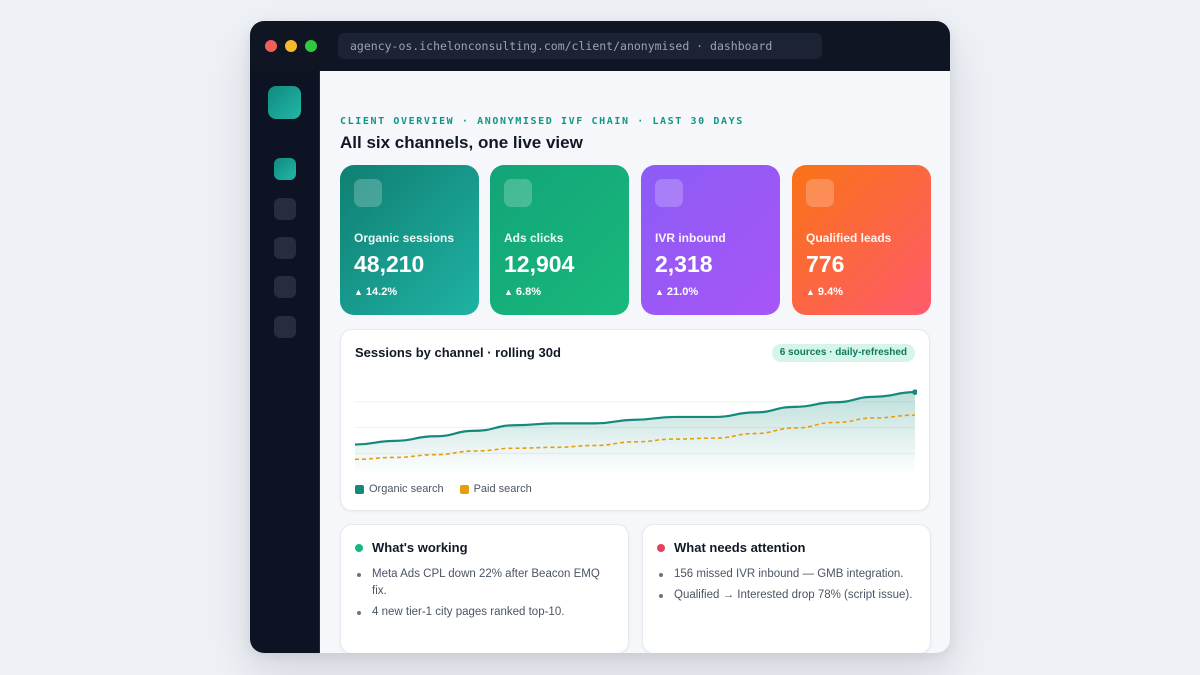 The image size is (1200, 675). What do you see at coordinates (458, 352) in the screenshot?
I see `chart-title: Sessions by channel · rolling 30d` at bounding box center [458, 352].